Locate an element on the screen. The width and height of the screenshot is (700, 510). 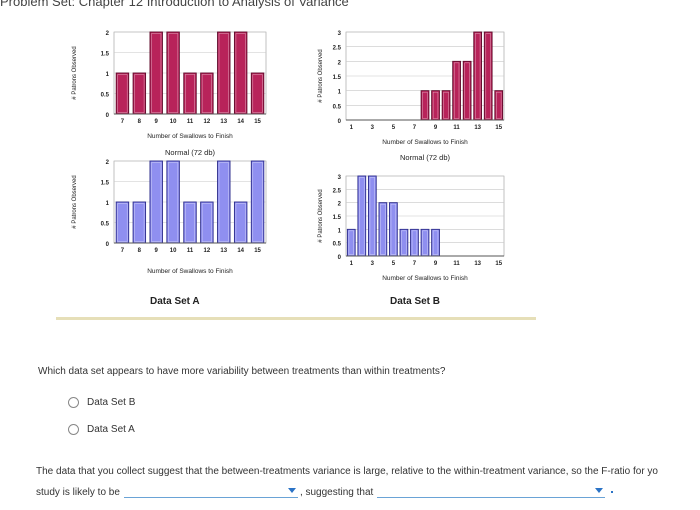
f-ratio-dropdown is located at coordinates (210, 492).